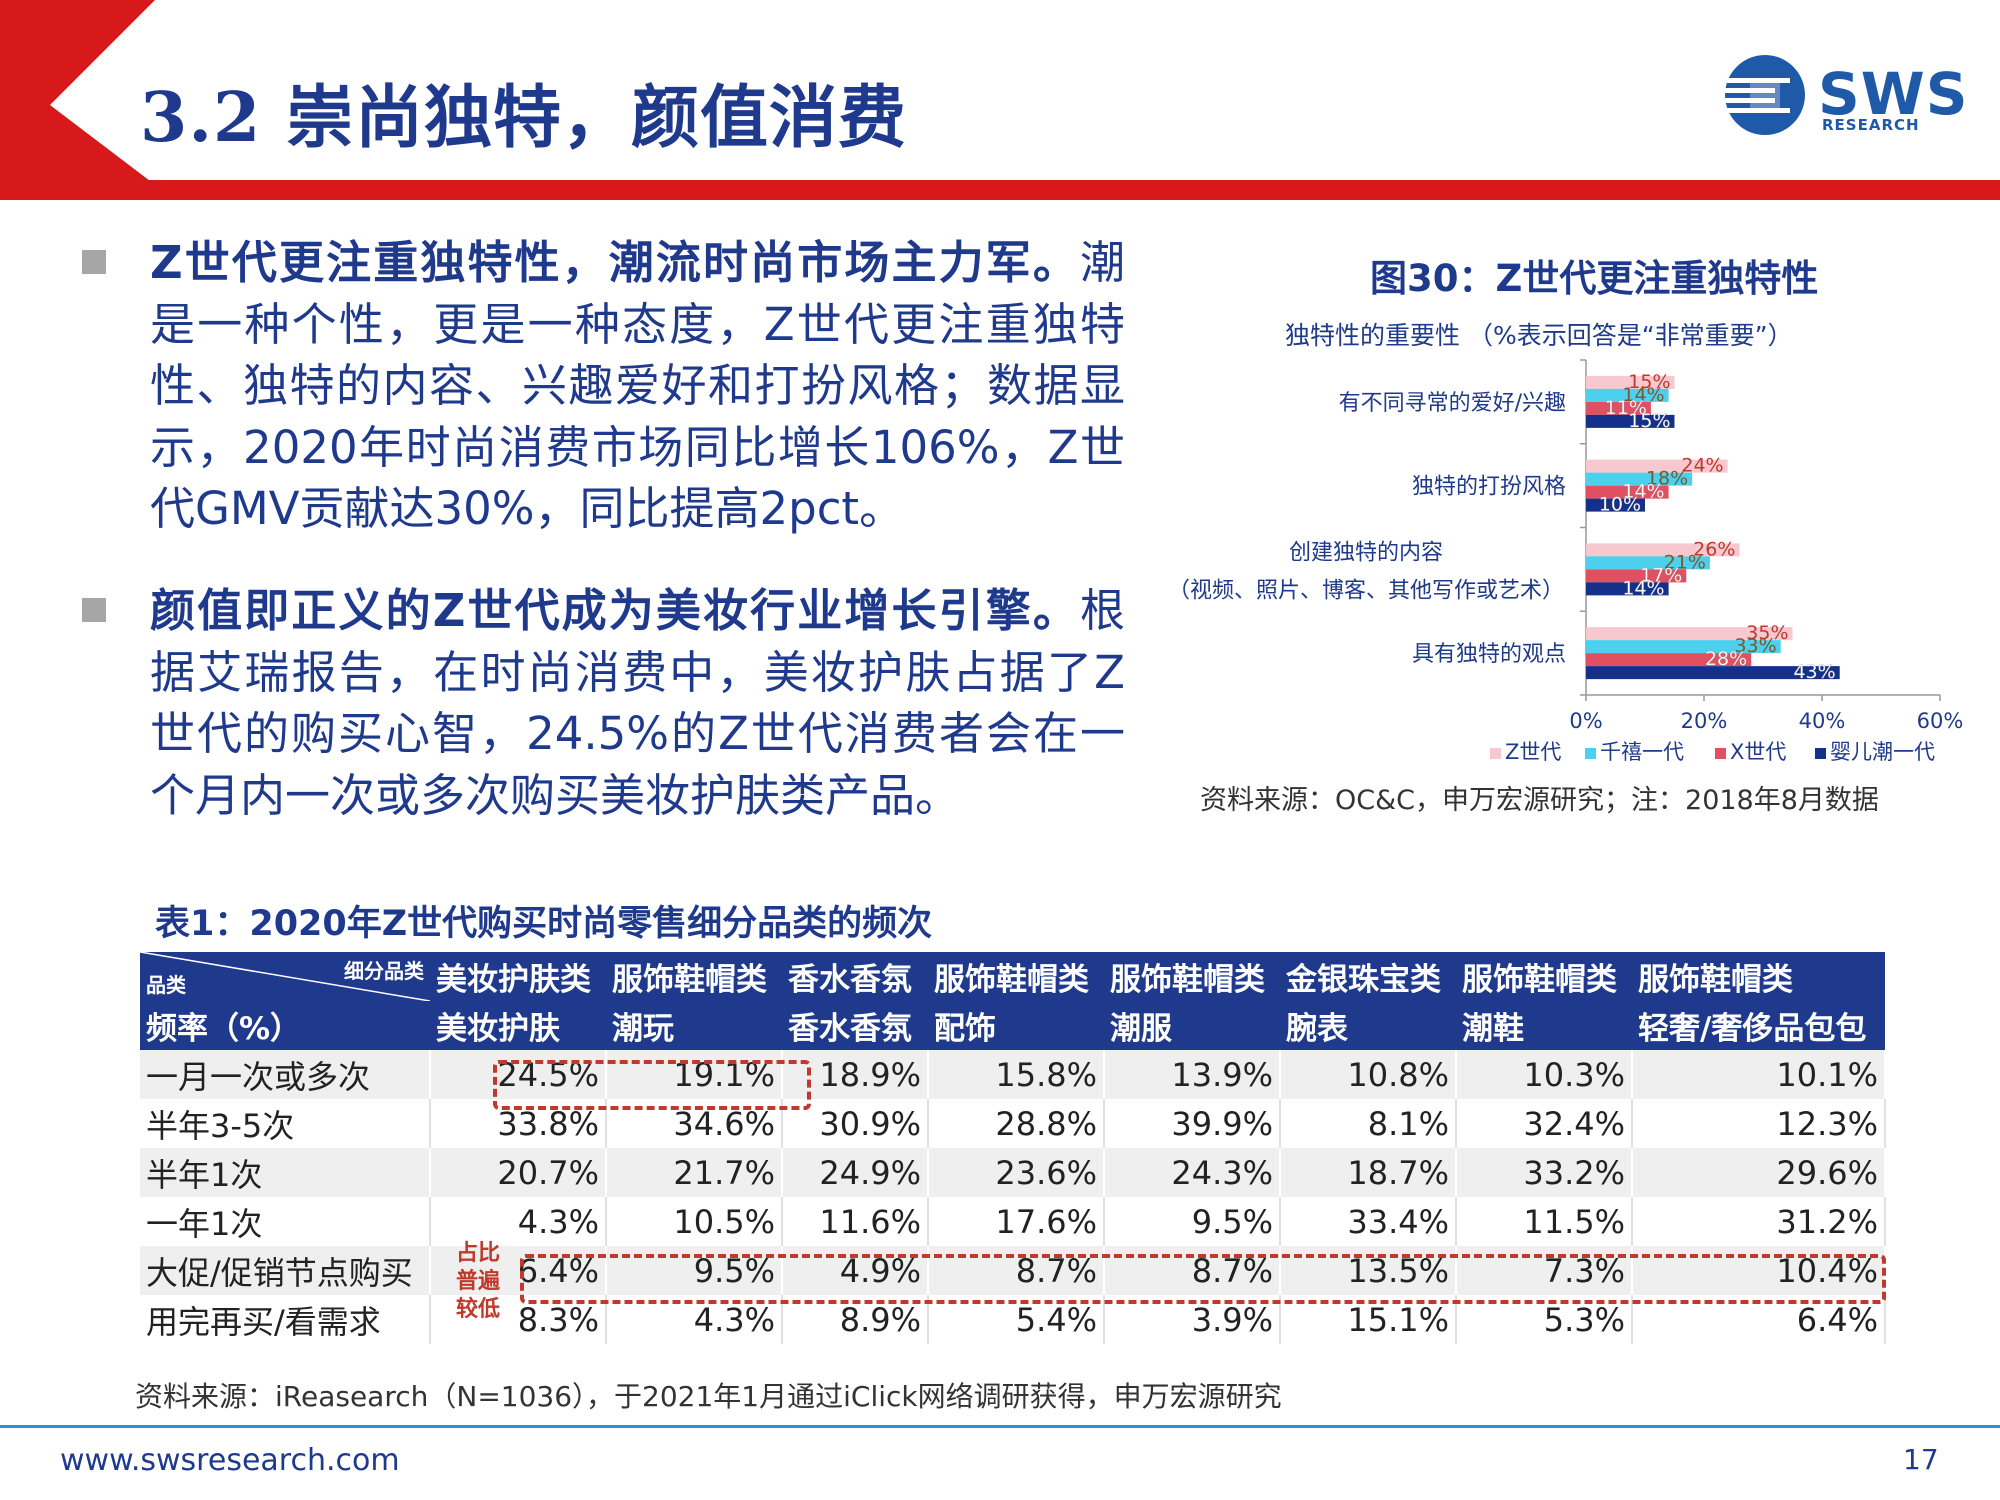 Image resolution: width=2000 pixels, height=1500 pixels. I want to click on header-category: 美妆护肤类, so click(518, 976).